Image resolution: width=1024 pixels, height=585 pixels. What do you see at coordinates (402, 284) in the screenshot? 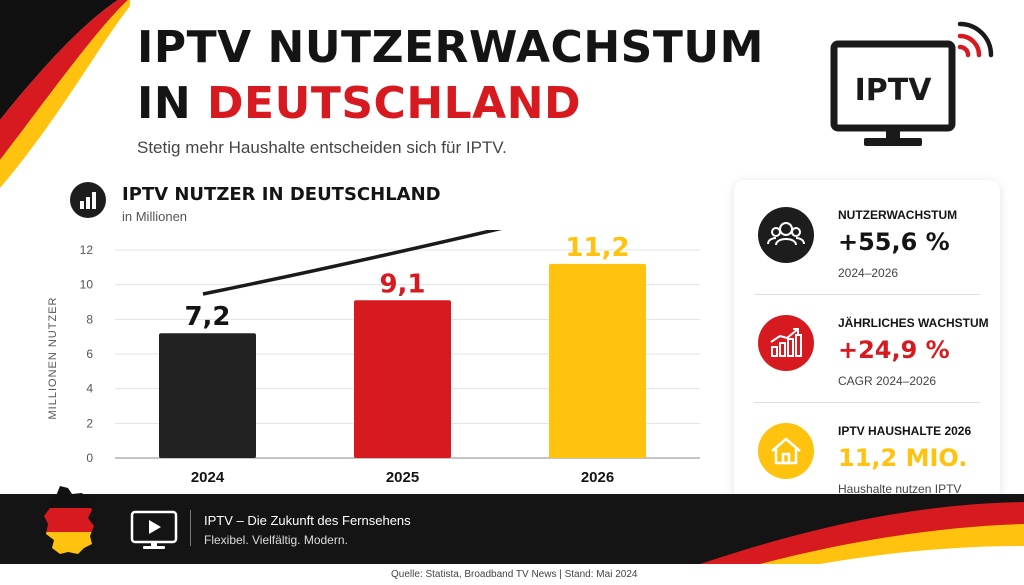
I see `bar-value-label: 9,1` at bounding box center [402, 284].